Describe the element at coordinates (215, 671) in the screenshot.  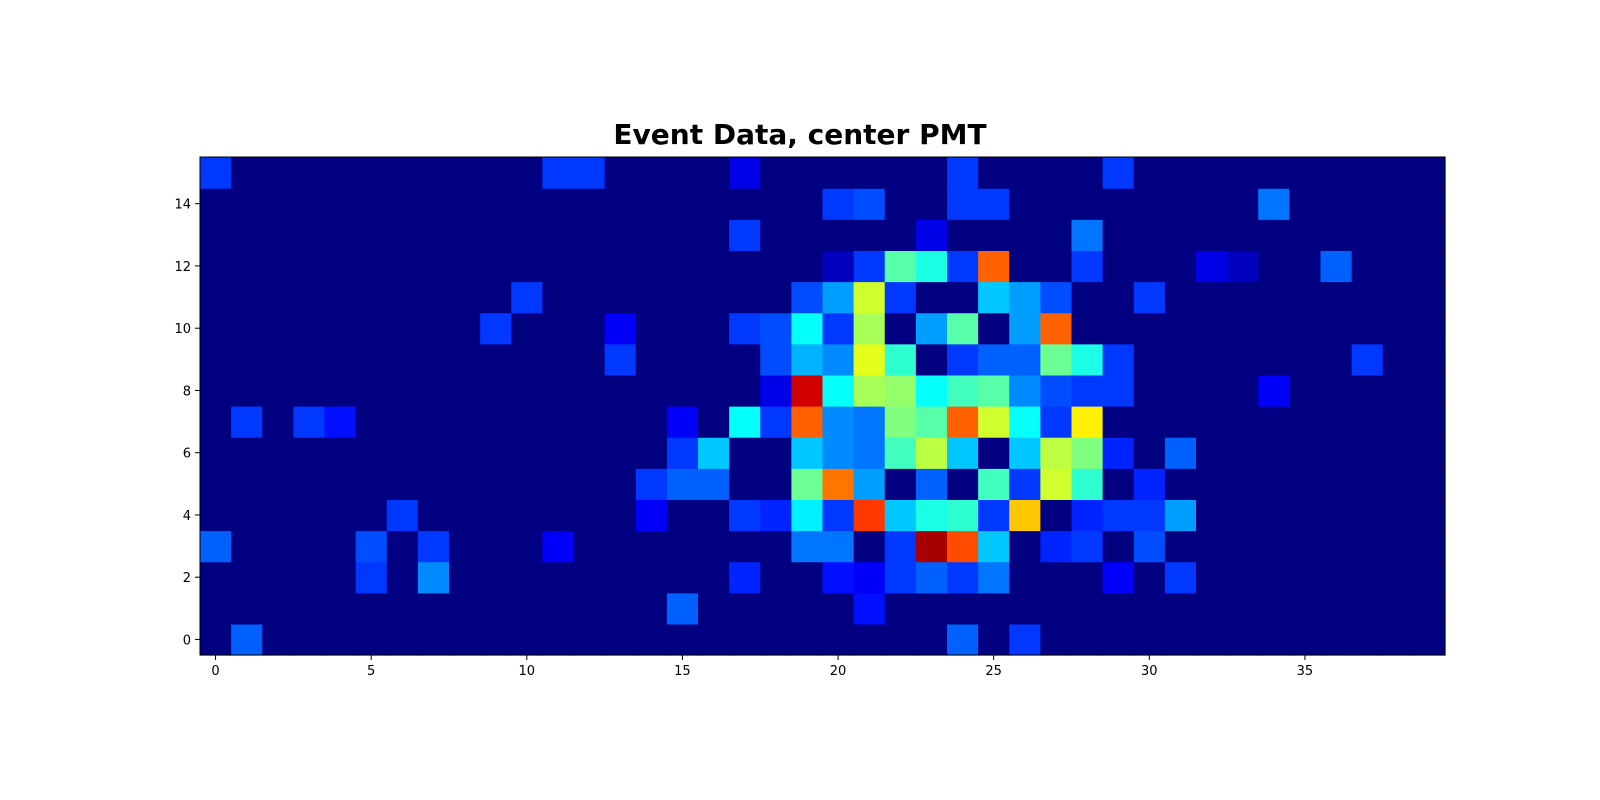
I see `x-tick-label: 0` at that location.